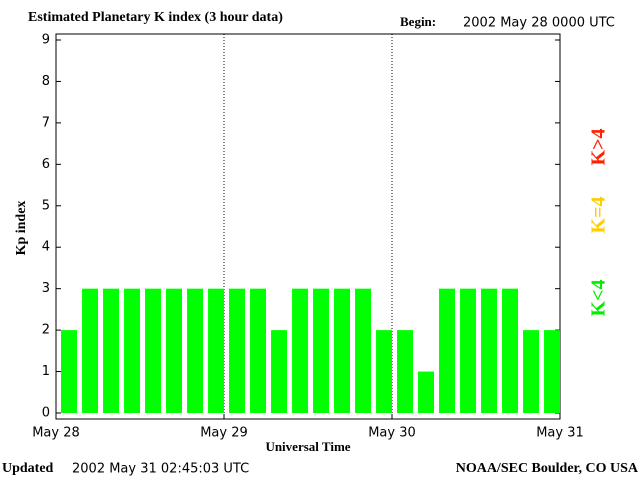  What do you see at coordinates (56, 433) in the screenshot?
I see `x-tick-label: May 28` at bounding box center [56, 433].